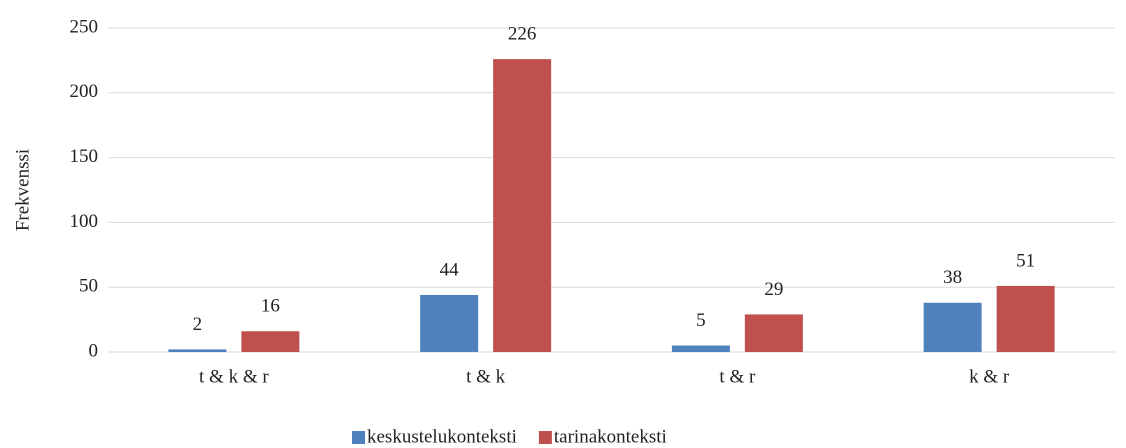 The width and height of the screenshot is (1126, 448). I want to click on y-tick-label: 50, so click(88, 286).